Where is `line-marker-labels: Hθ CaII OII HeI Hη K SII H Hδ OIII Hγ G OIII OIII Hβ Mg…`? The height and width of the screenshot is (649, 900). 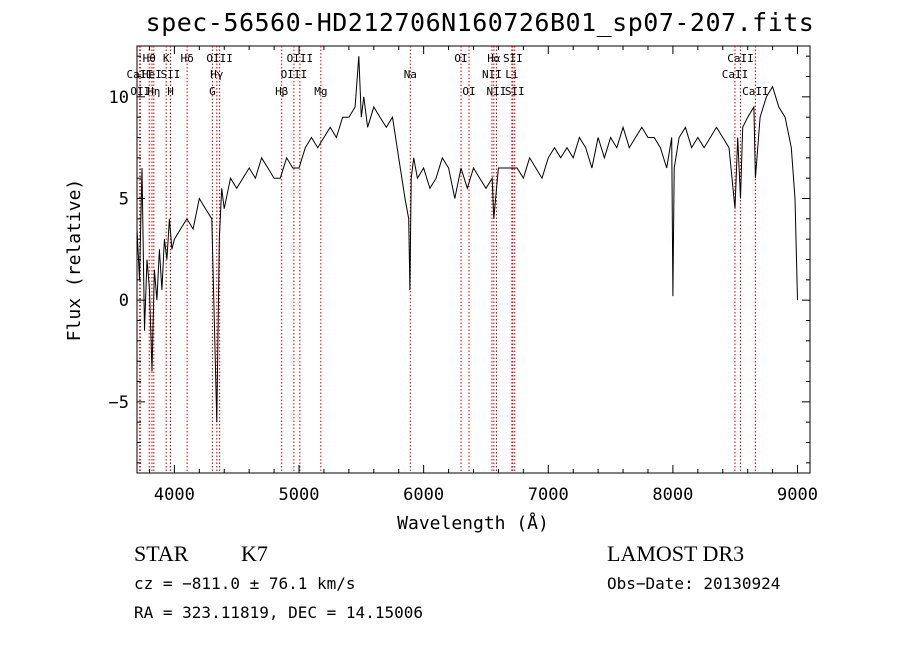 line-marker-labels: Hθ CaII OII HeI Hη K SII H Hδ OIII Hγ G OIII OIII Hβ Mg… is located at coordinates (447, 75).